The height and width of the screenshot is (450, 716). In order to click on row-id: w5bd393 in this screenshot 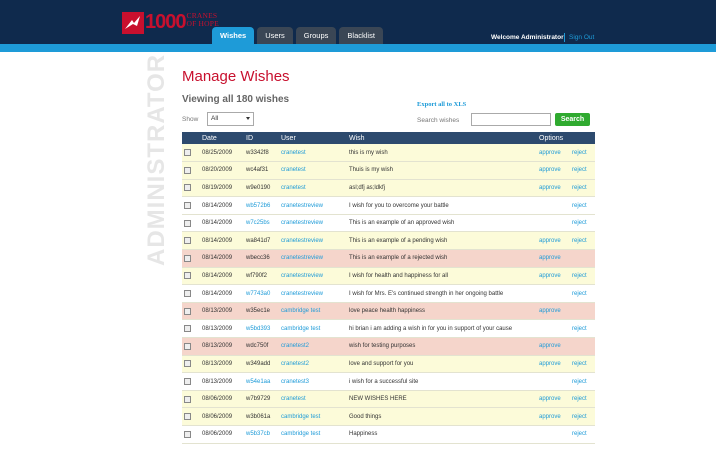, I will do `click(261, 329)`.